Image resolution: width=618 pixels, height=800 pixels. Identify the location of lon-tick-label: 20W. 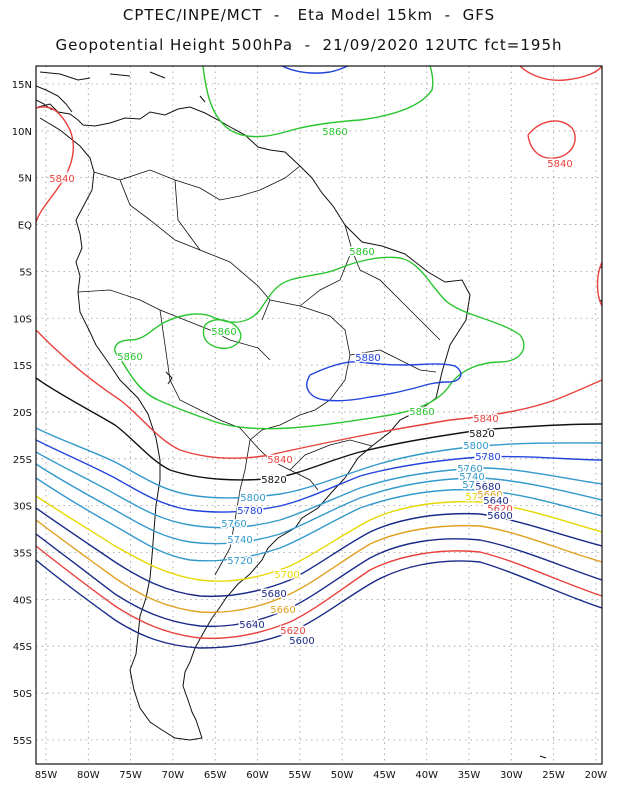
(596, 775).